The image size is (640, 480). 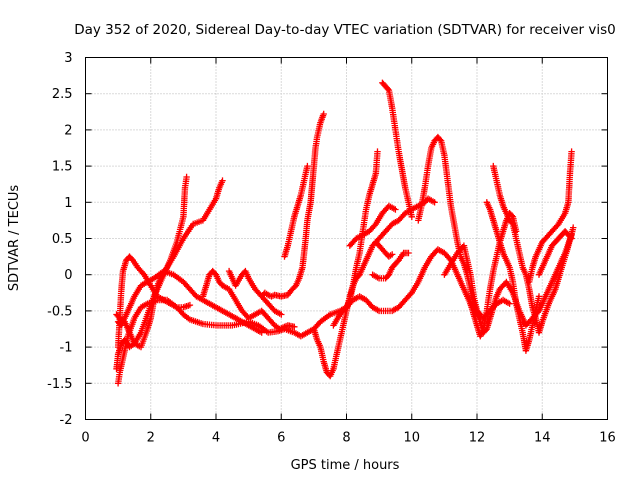 What do you see at coordinates (542, 438) in the screenshot?
I see `x-tick-label: 14` at bounding box center [542, 438].